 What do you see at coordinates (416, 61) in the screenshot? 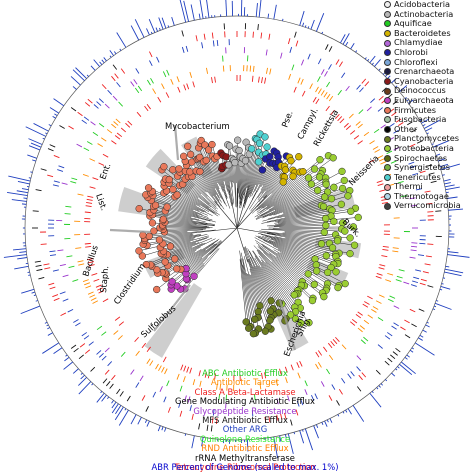
I see `legend-label: Chloroflexi` at bounding box center [416, 61].